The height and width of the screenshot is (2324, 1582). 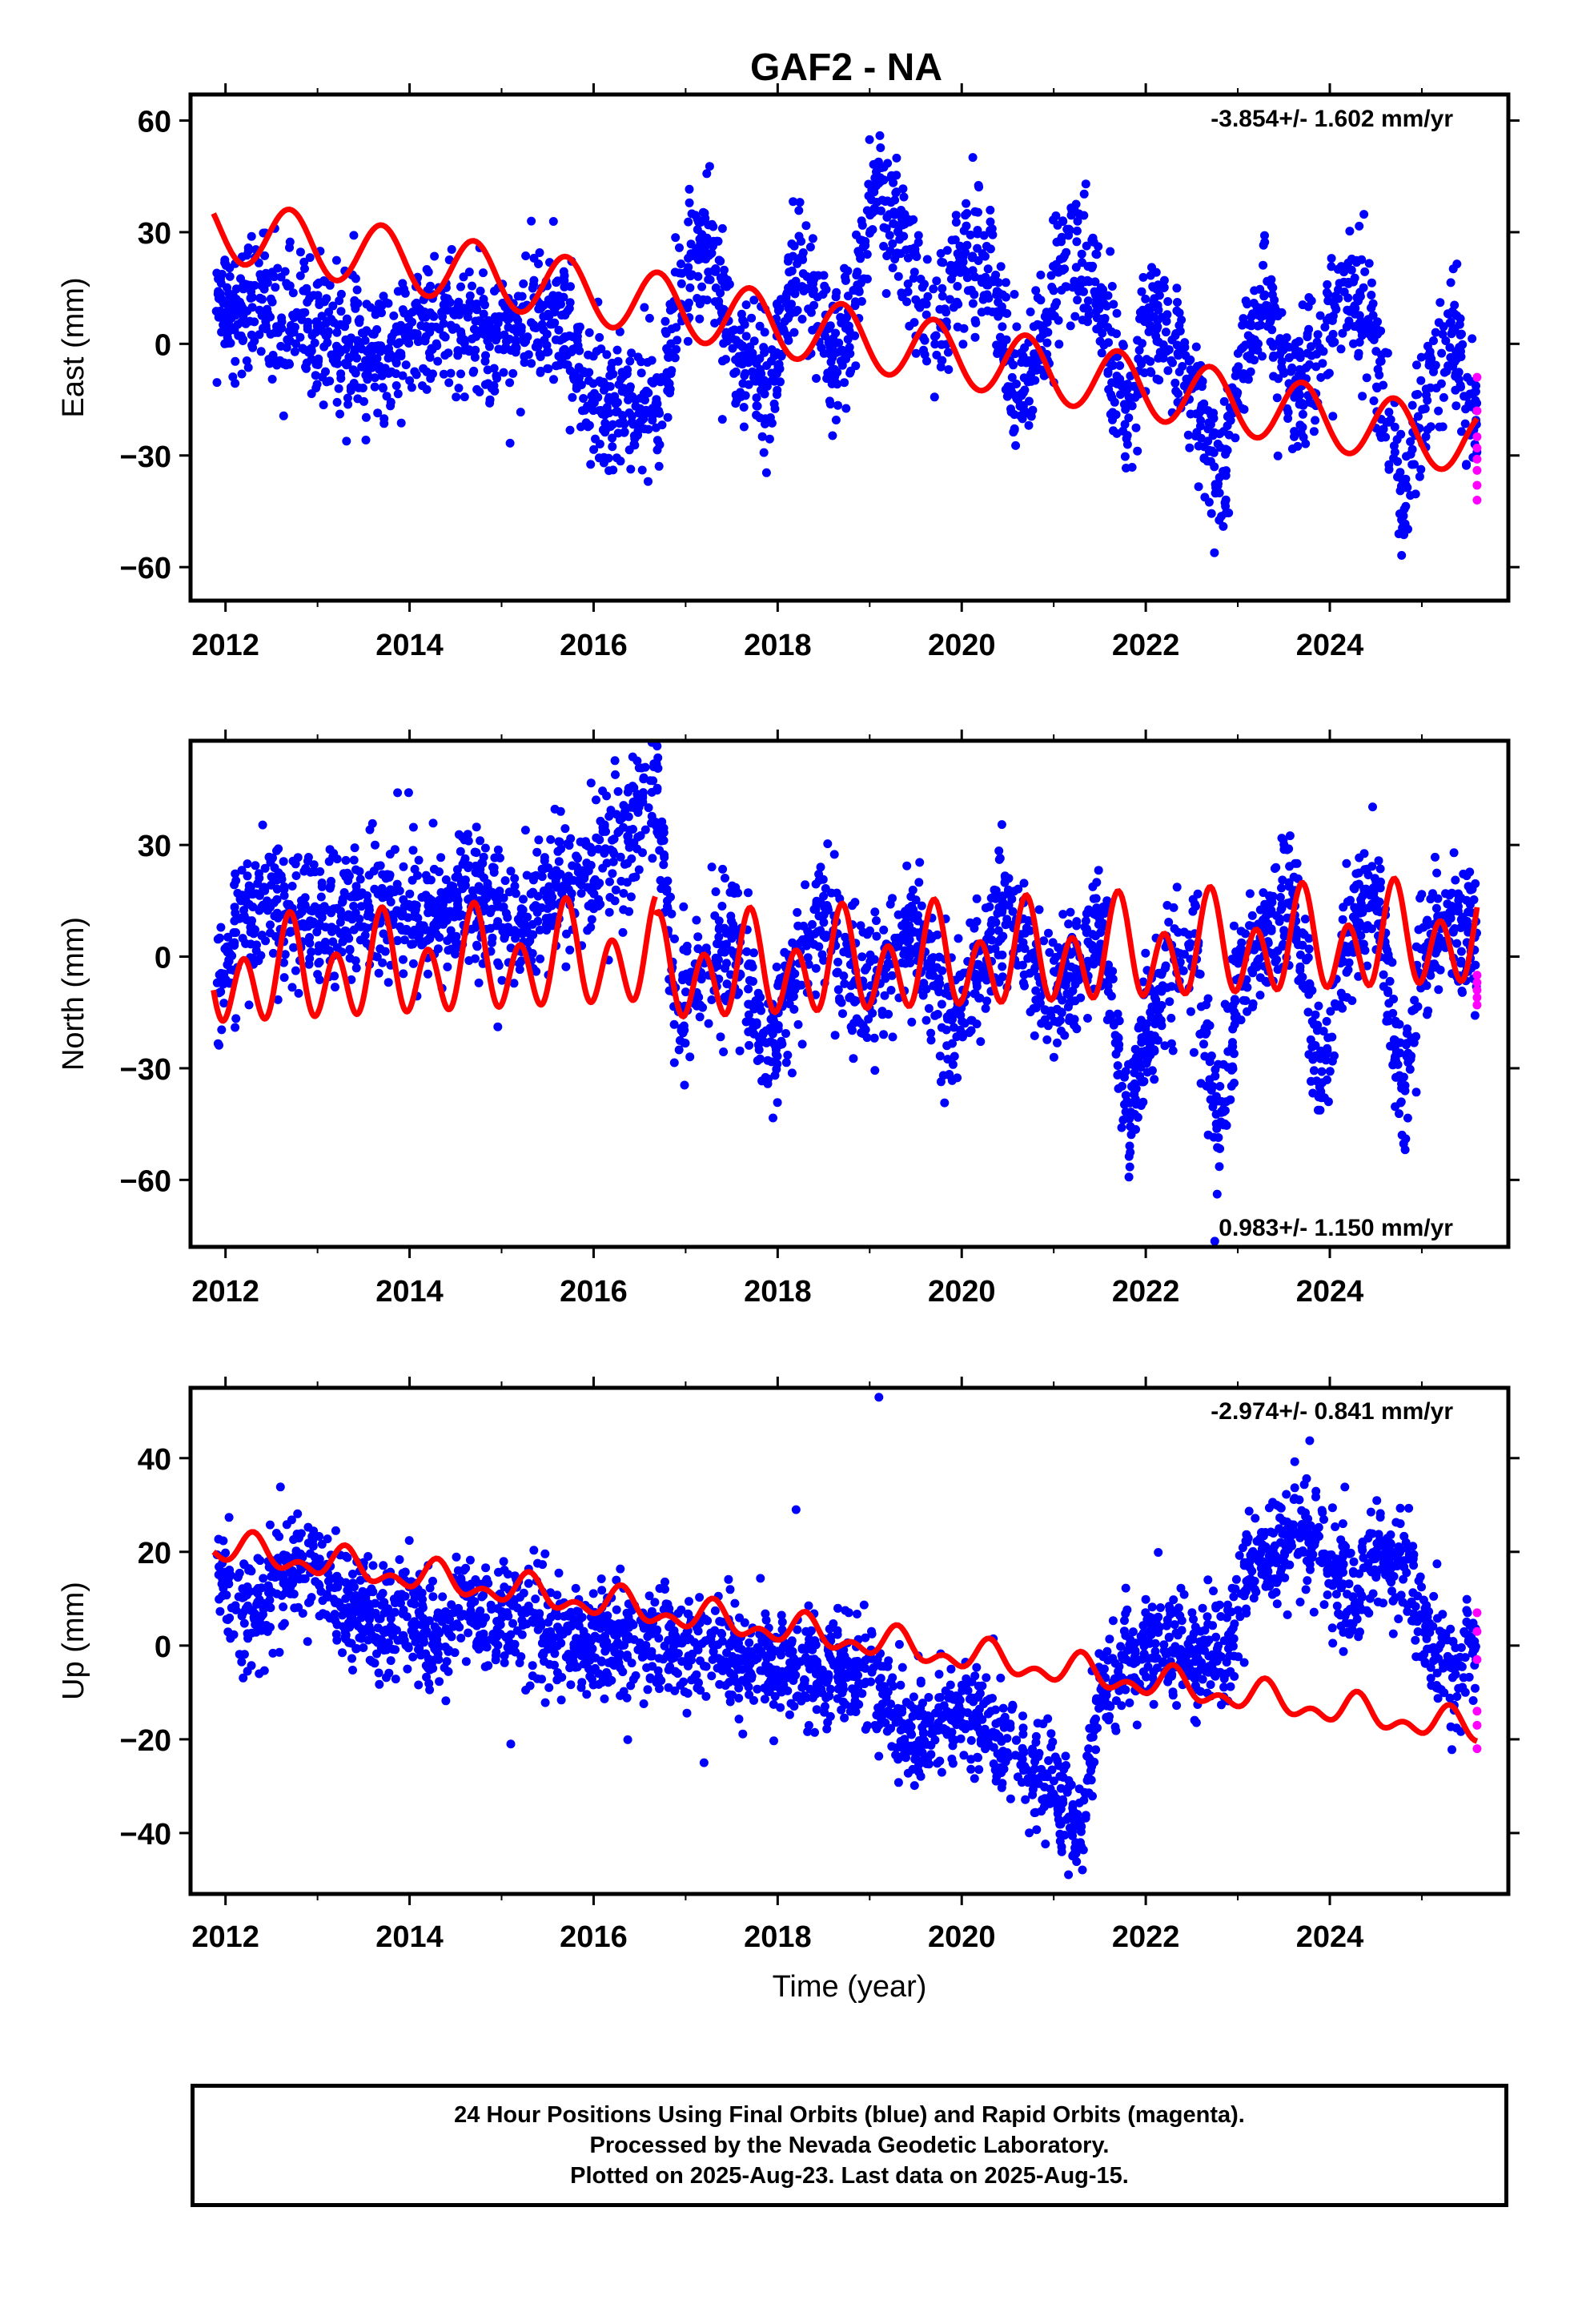 What do you see at coordinates (847, 345) in the screenshot?
I see `east-gridlayer` at bounding box center [847, 345].